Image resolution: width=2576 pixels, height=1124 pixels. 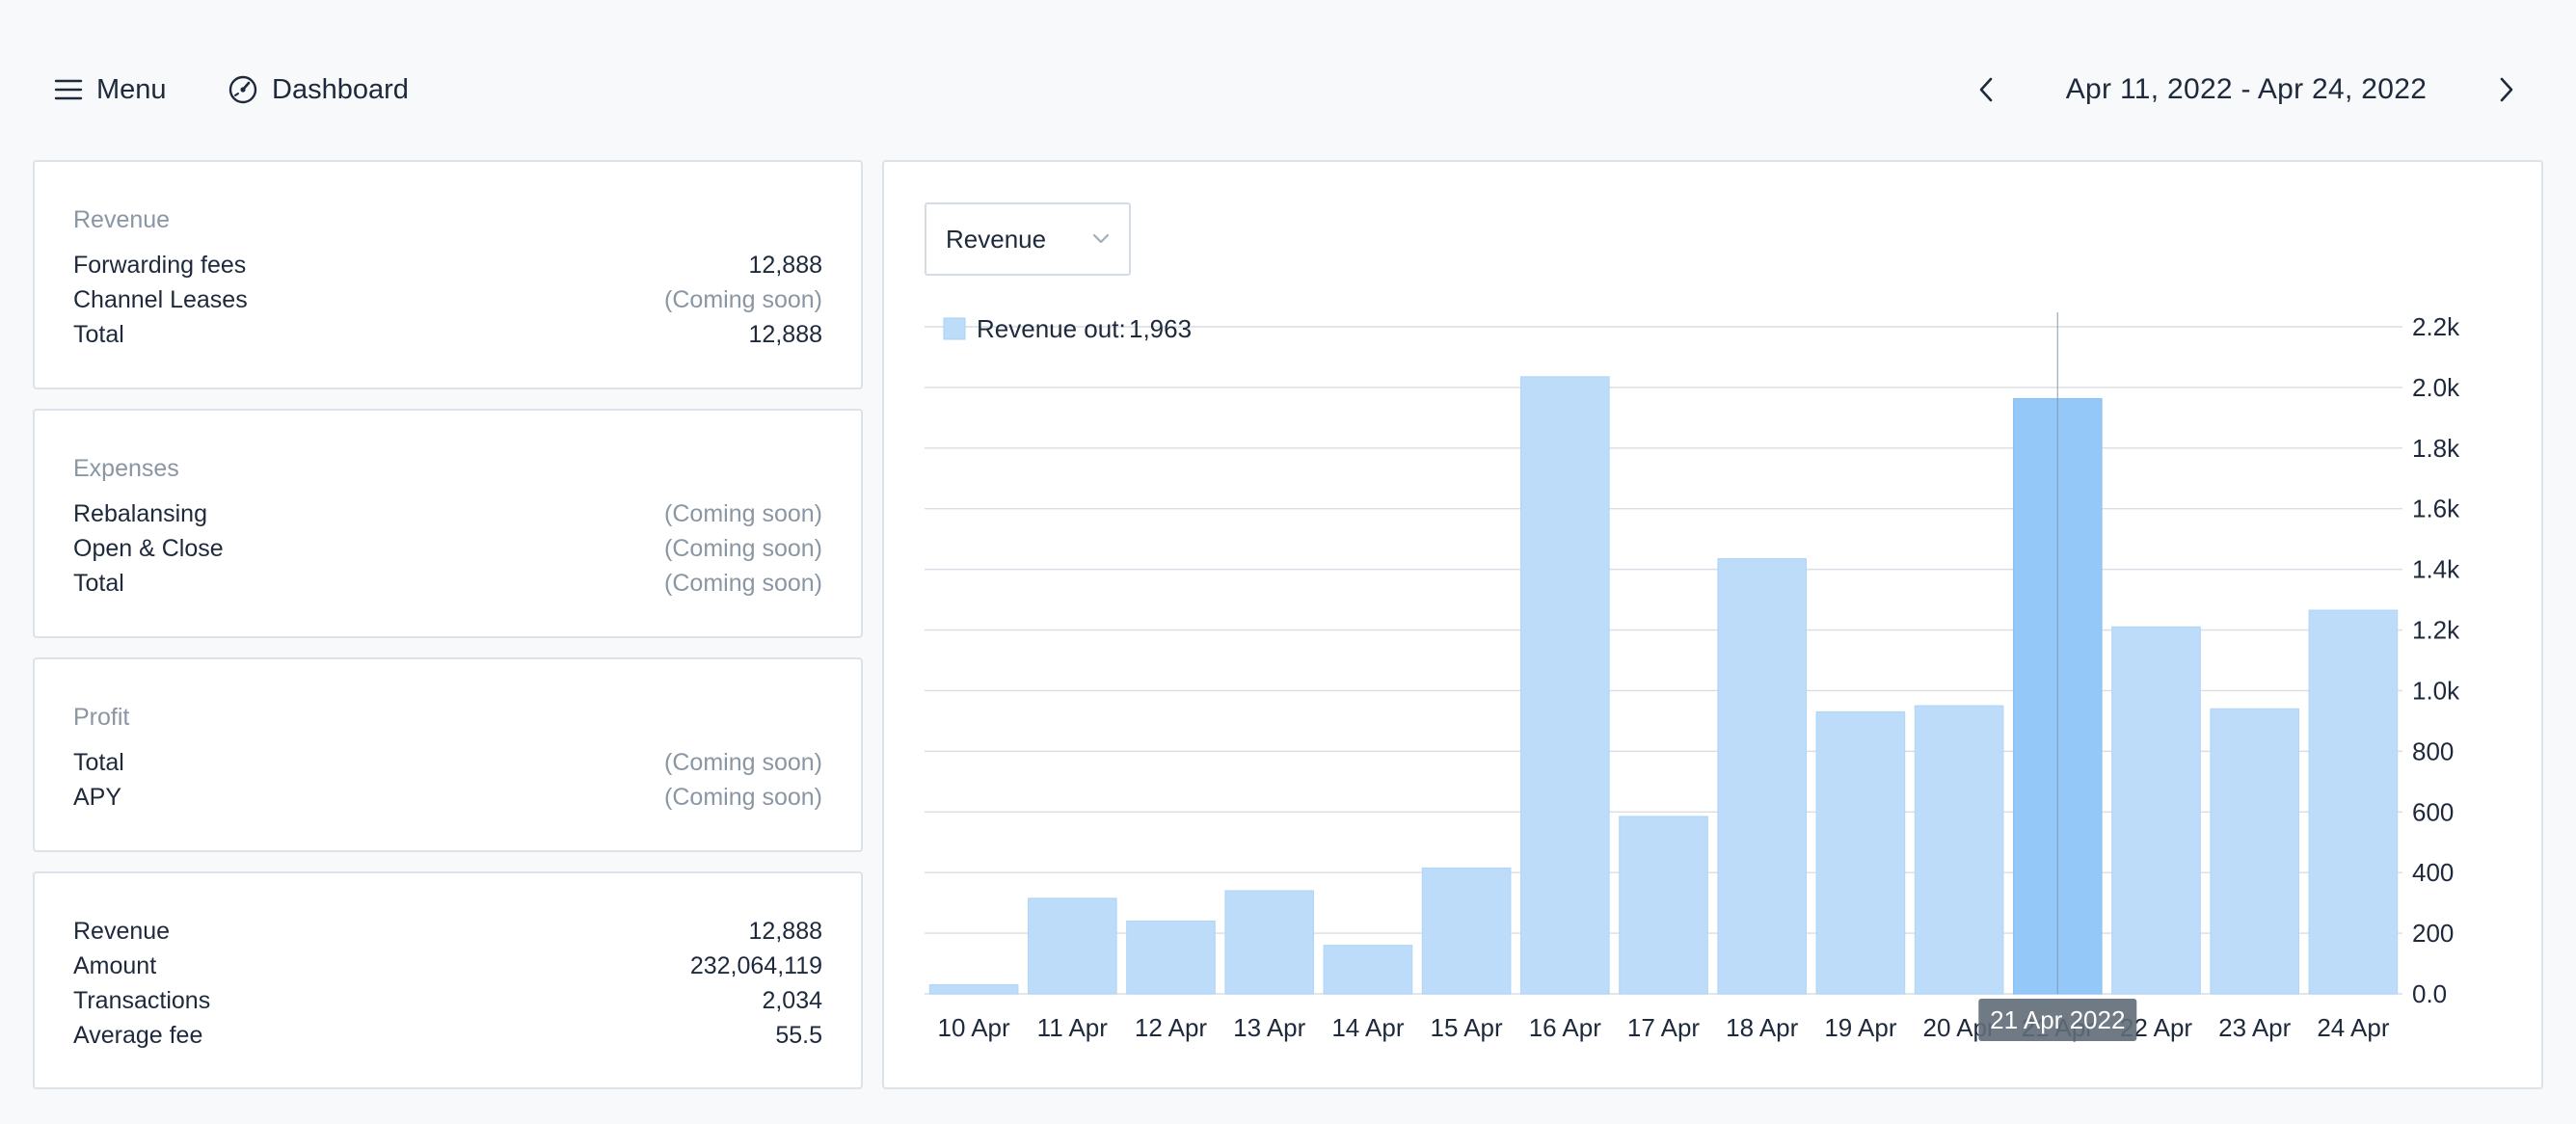 I want to click on menu-button: Menu, so click(x=111, y=89).